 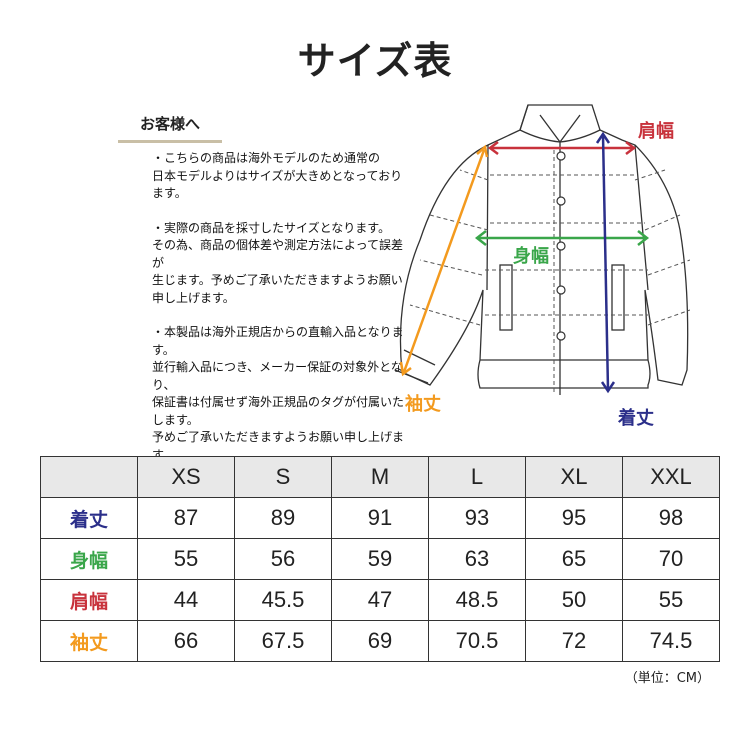 What do you see at coordinates (574, 641) in the screenshot?
I see `table-cell: 72` at bounding box center [574, 641].